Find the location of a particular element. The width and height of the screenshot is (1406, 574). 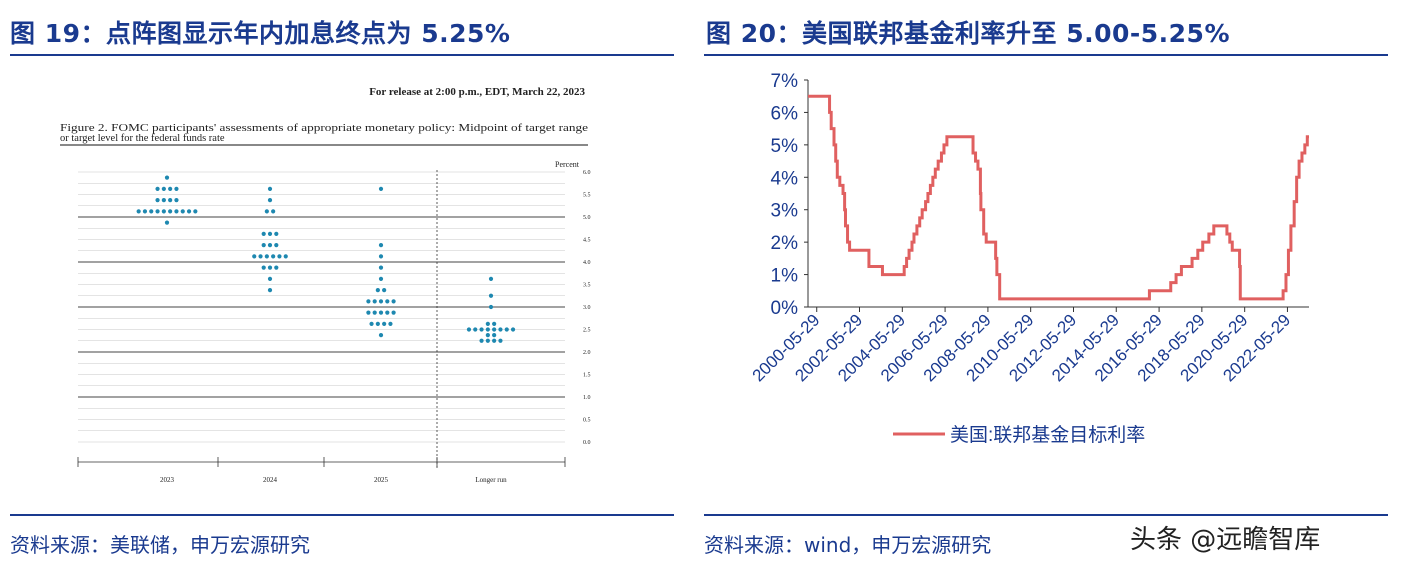

left-figure-title: 图 19：点阵图显示年内加息终点为 5.25% is located at coordinates (260, 33).